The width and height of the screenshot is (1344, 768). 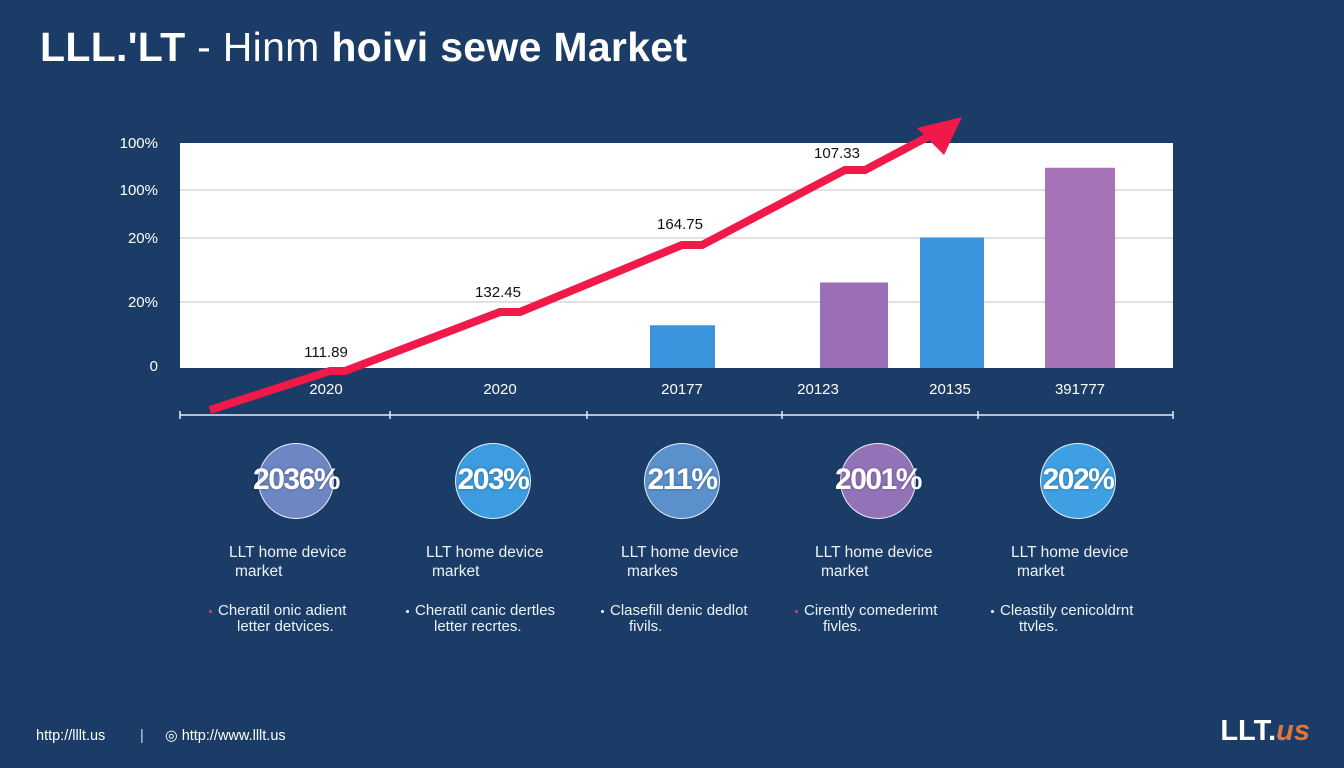 I want to click on stat-bullet: Cheratil canic dertles letter recrtes., so click(x=511, y=619).